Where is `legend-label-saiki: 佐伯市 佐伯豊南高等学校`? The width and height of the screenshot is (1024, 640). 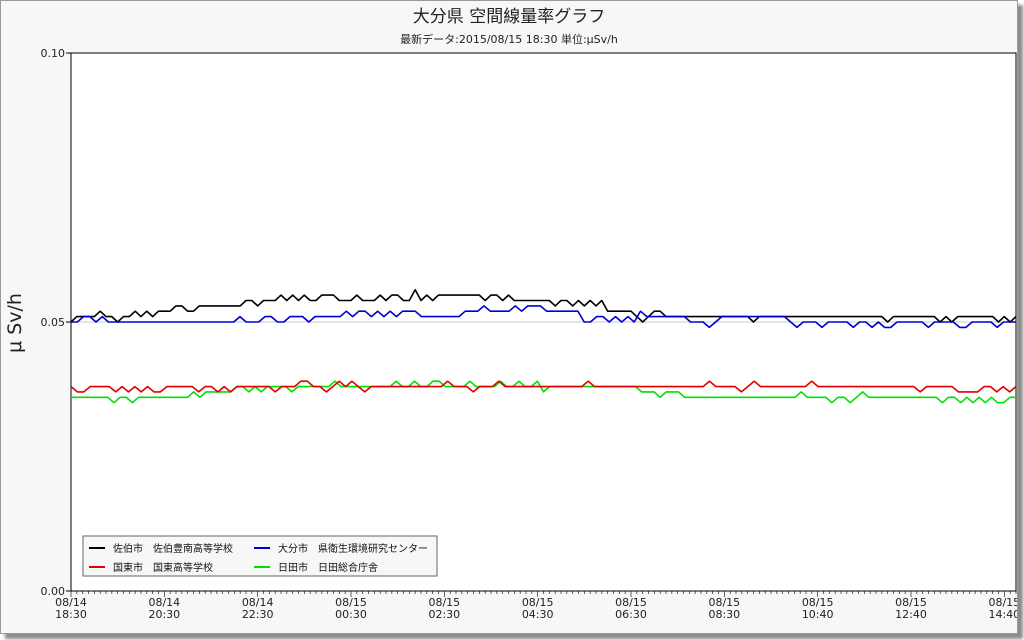
legend-label-saiki: 佐伯市 佐伯豊南高等学校 is located at coordinates (173, 548).